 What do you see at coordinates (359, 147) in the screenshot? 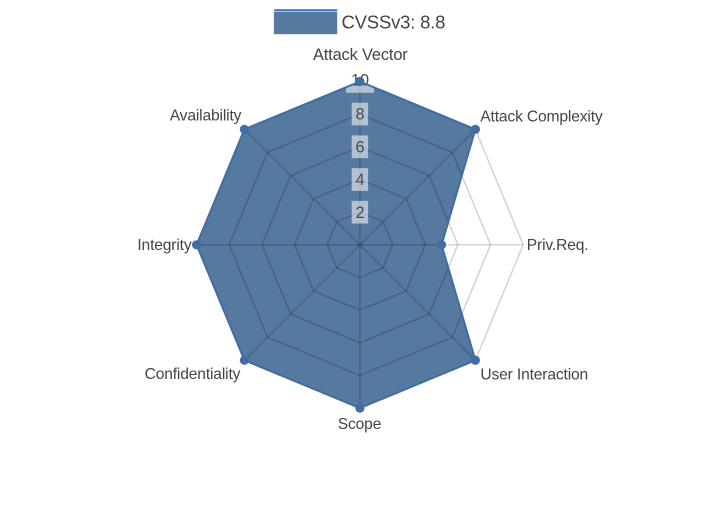
I see `svg-text: 6` at bounding box center [359, 147].